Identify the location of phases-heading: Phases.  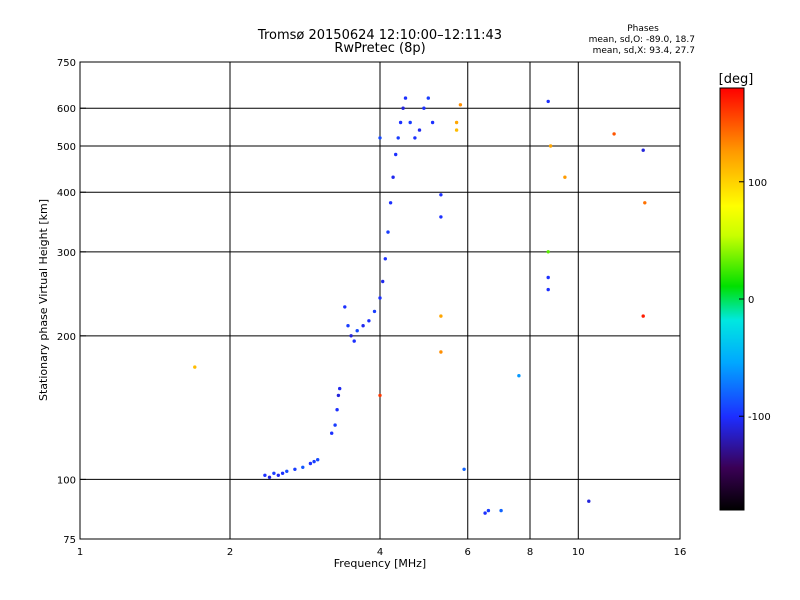
(643, 29).